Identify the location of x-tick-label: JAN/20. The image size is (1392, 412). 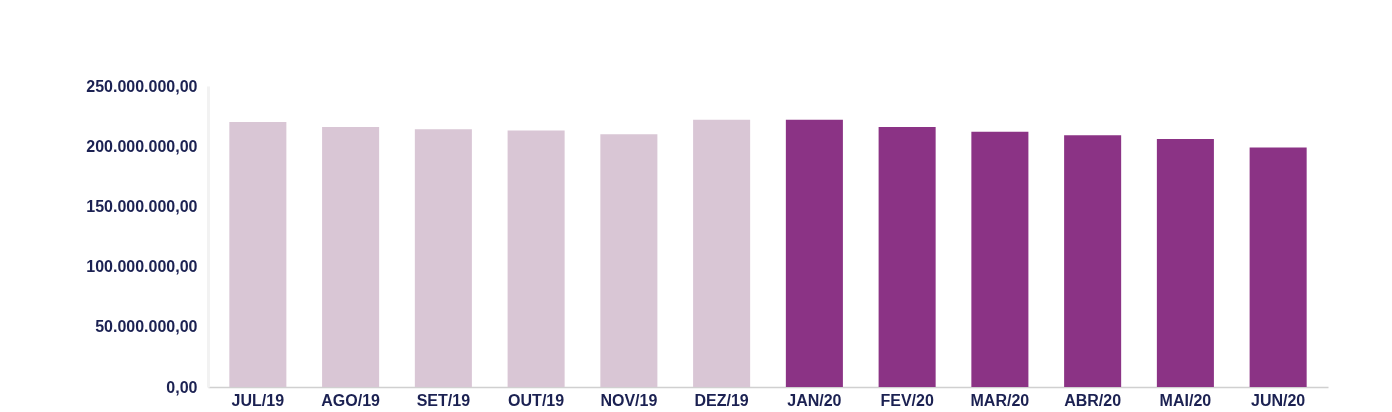
(814, 400).